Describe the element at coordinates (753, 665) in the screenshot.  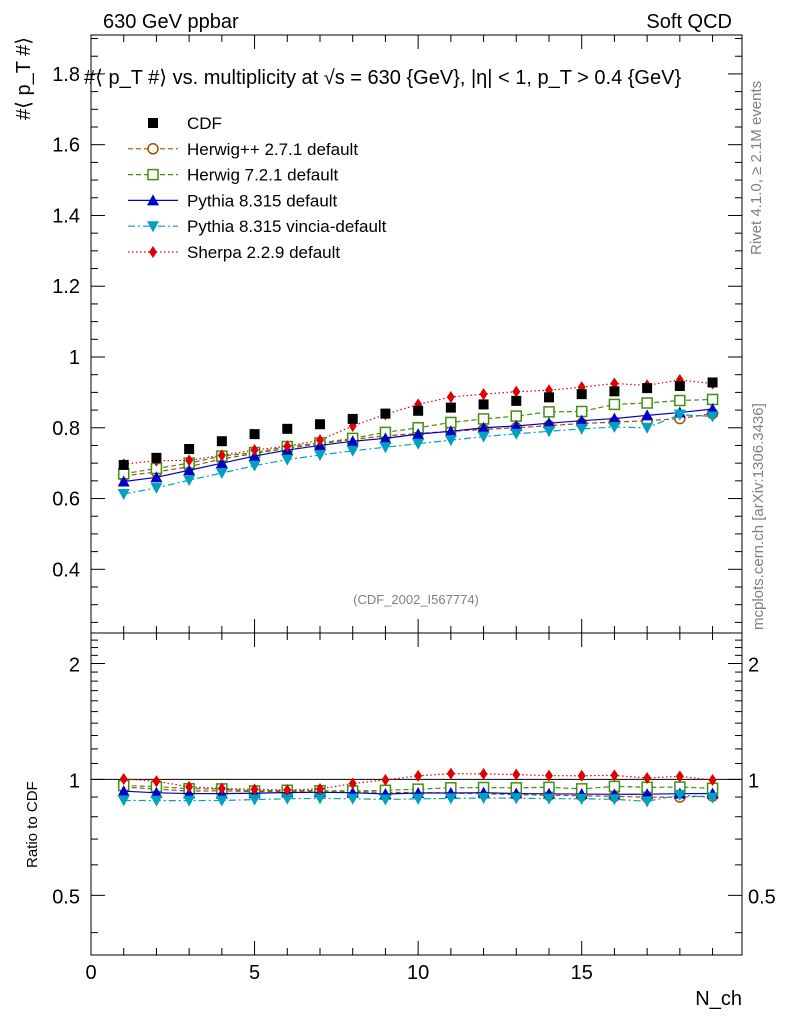
I see `ratio-tick-label-right: 2` at that location.